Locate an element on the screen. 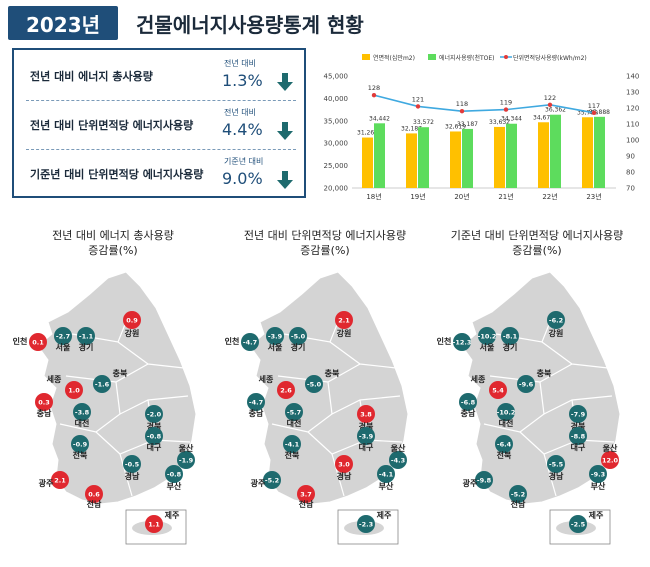 The width and height of the screenshot is (650, 567). line-value-label: 117 is located at coordinates (594, 106).